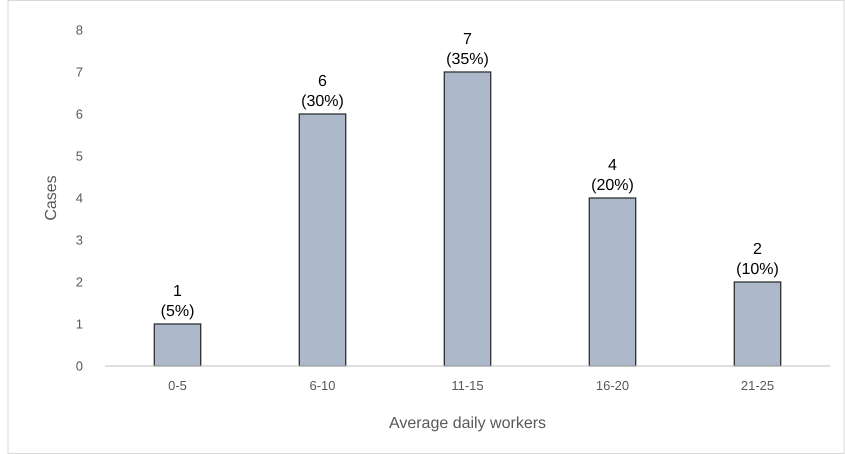 The height and width of the screenshot is (454, 845). I want to click on y-tick-label: 7, so click(79, 72).